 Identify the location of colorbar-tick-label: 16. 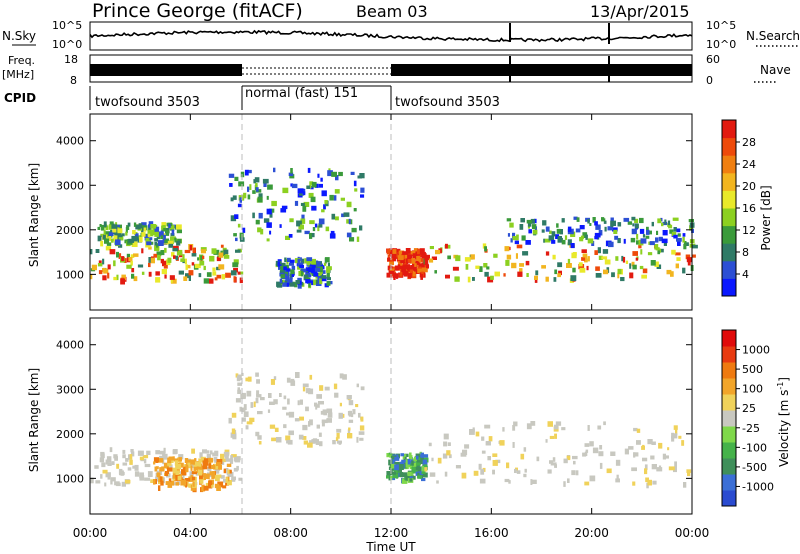
(749, 208).